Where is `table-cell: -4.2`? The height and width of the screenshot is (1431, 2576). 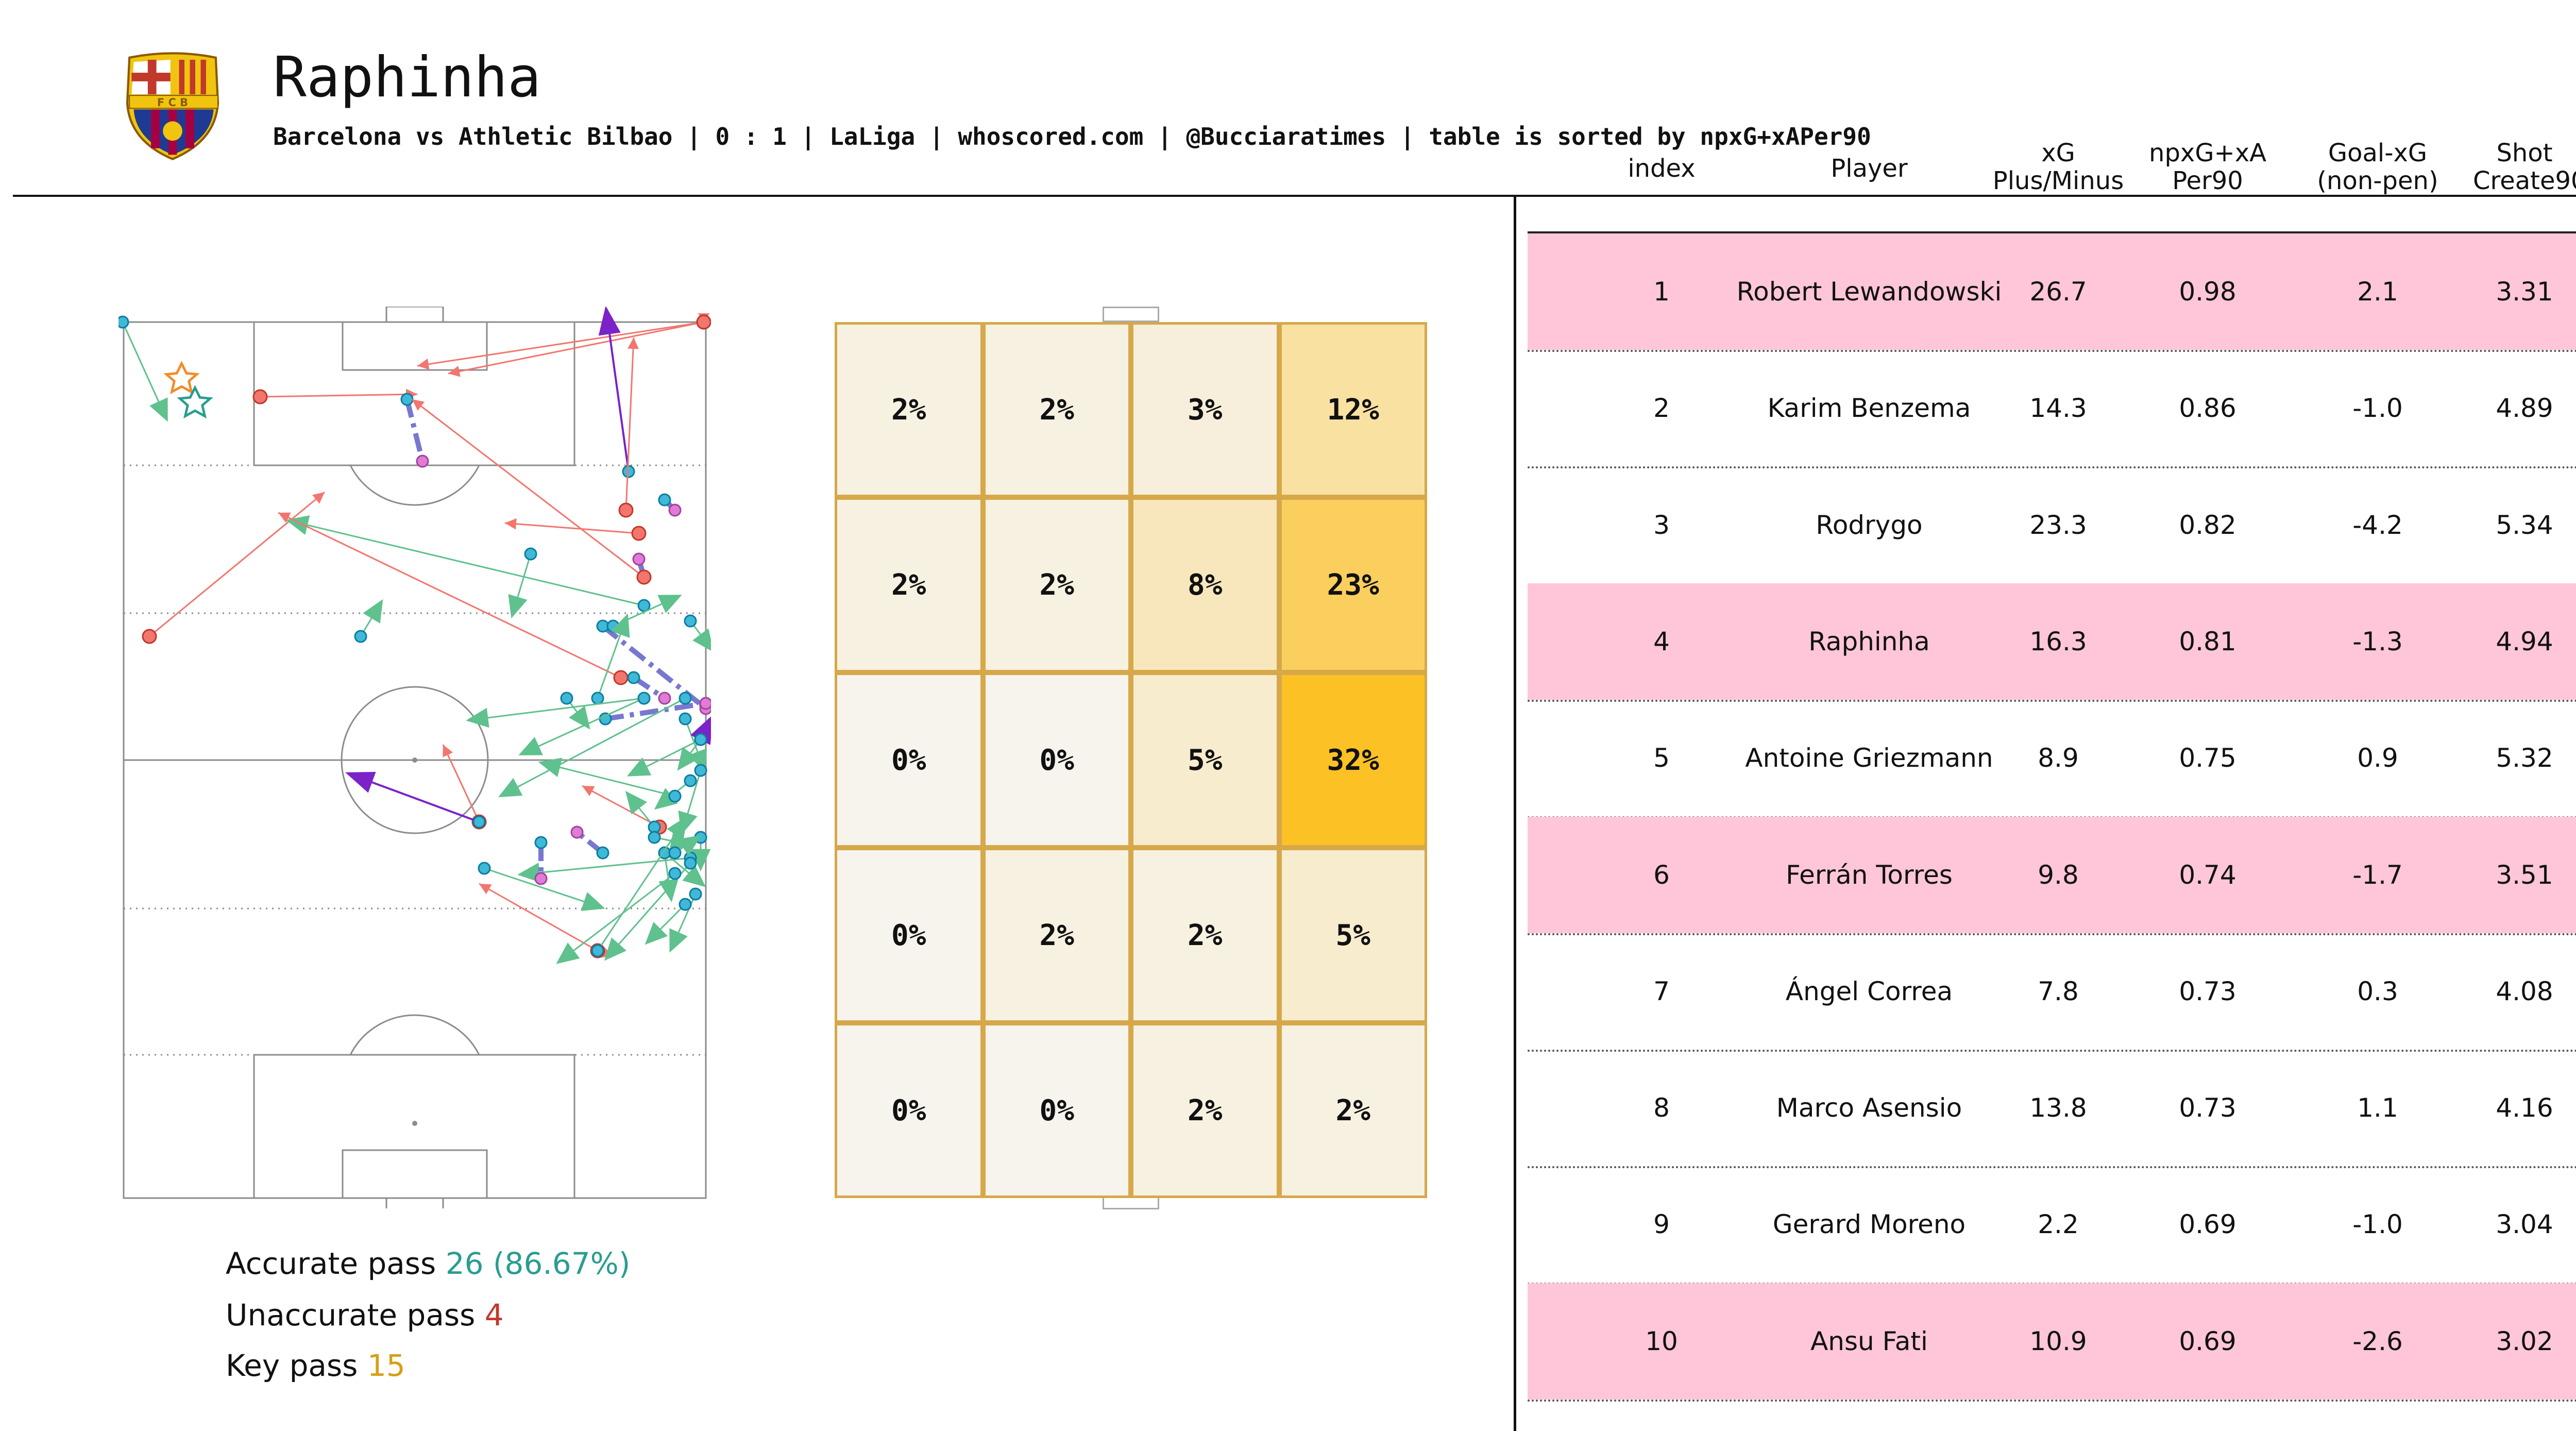
table-cell: -4.2 is located at coordinates (2377, 525).